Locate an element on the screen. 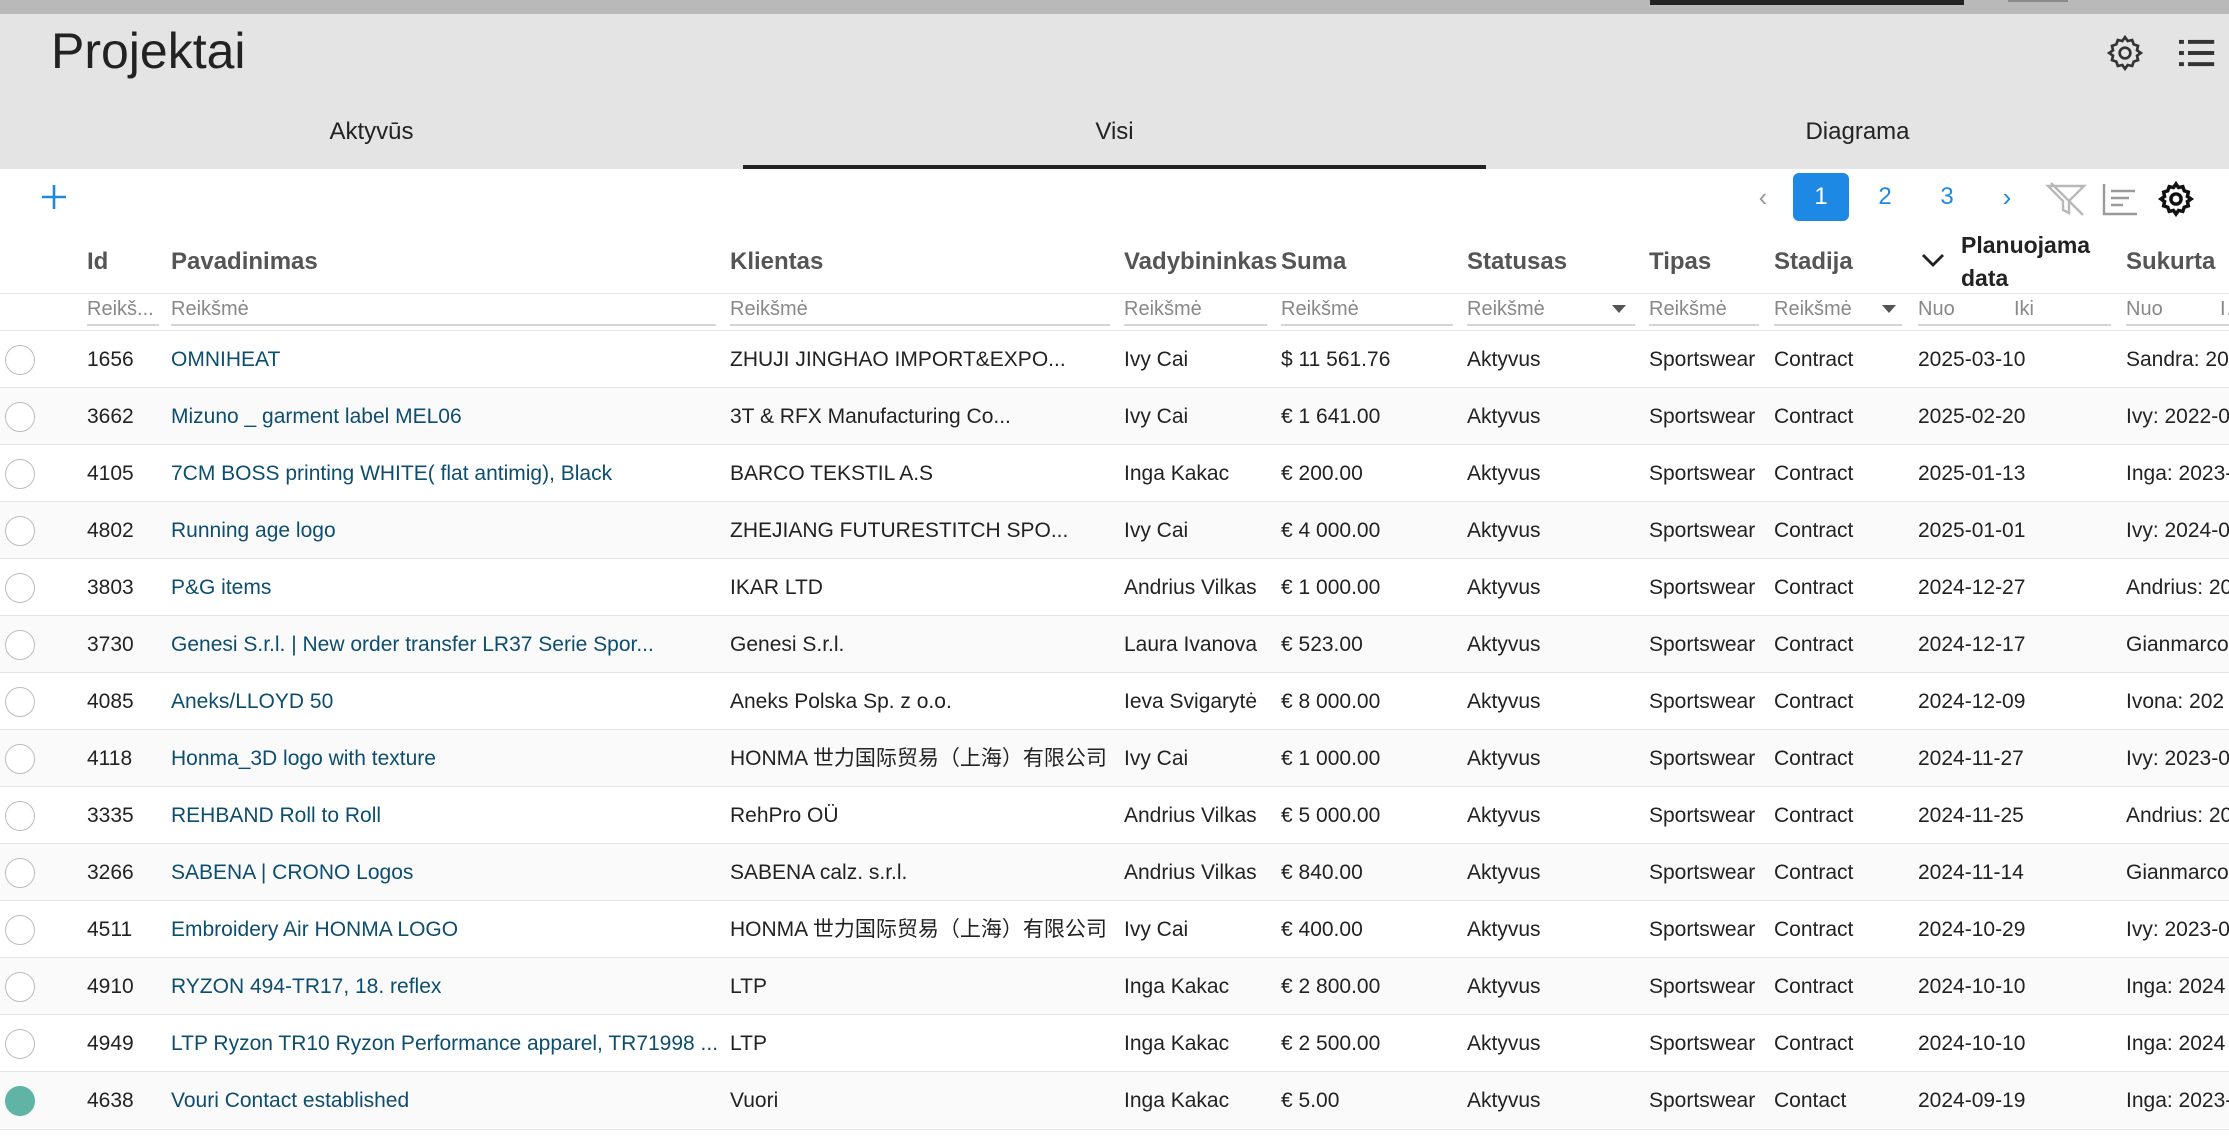  plus-icon is located at coordinates (54, 197).